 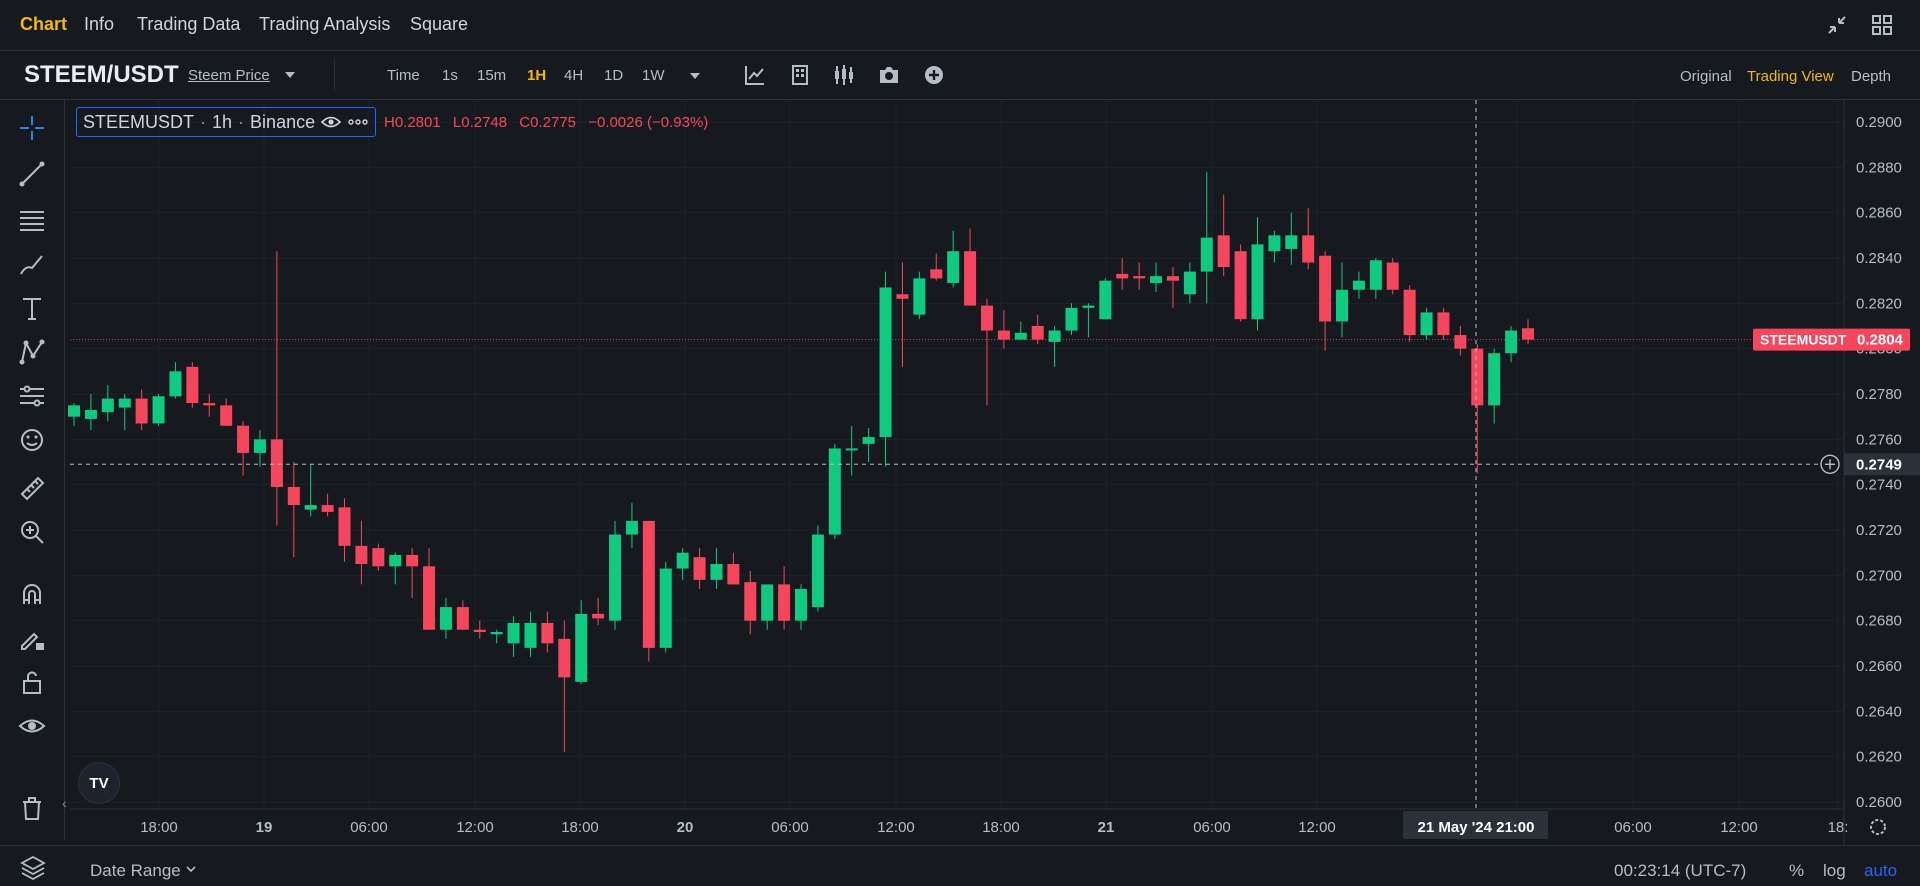 What do you see at coordinates (331, 122) in the screenshot?
I see `visibility-eye-icon` at bounding box center [331, 122].